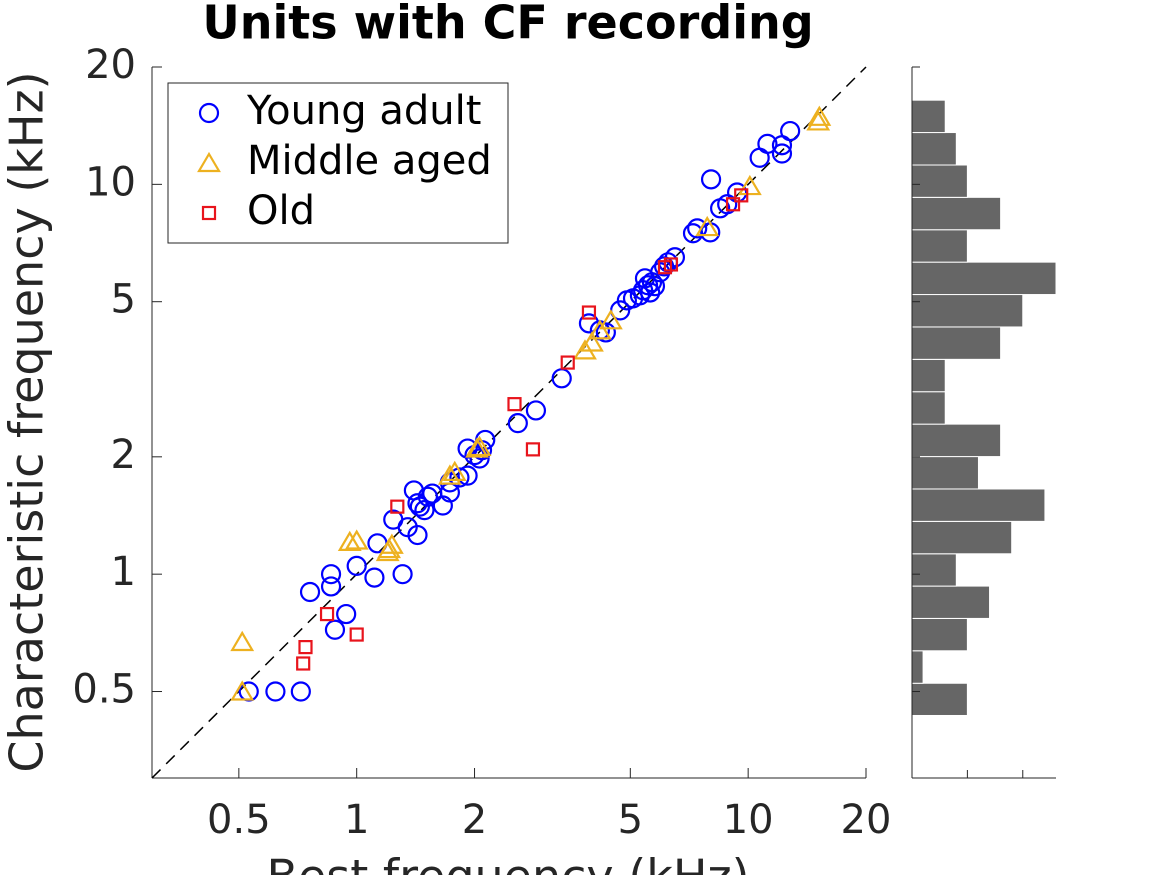  Describe the element at coordinates (363, 111) in the screenshot. I see `legend-label: Young adult` at that location.